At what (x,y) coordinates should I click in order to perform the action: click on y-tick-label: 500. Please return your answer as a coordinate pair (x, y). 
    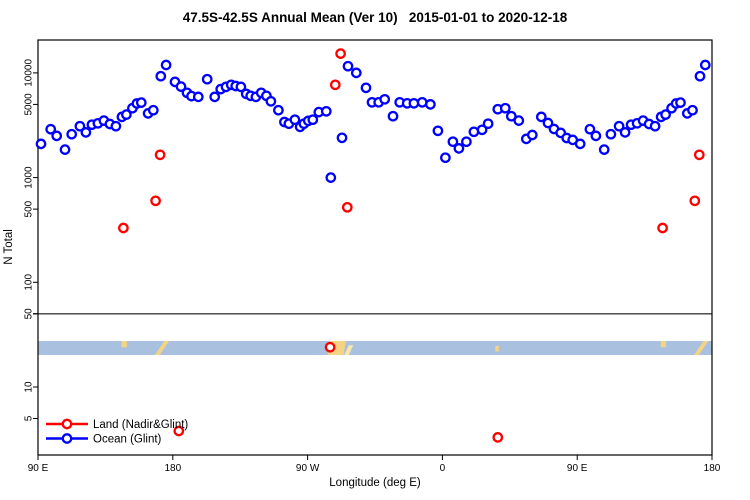
    Looking at the image, I should click on (29, 208).